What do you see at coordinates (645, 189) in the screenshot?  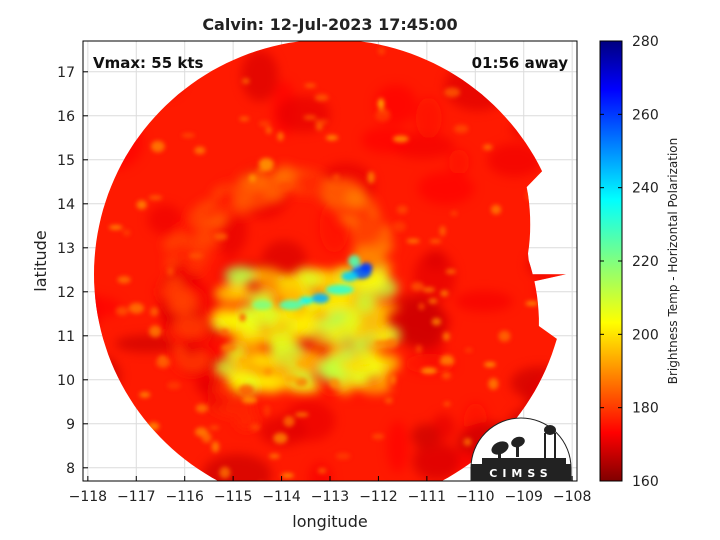 I see `colorbar-tick-label: 240` at bounding box center [645, 189].